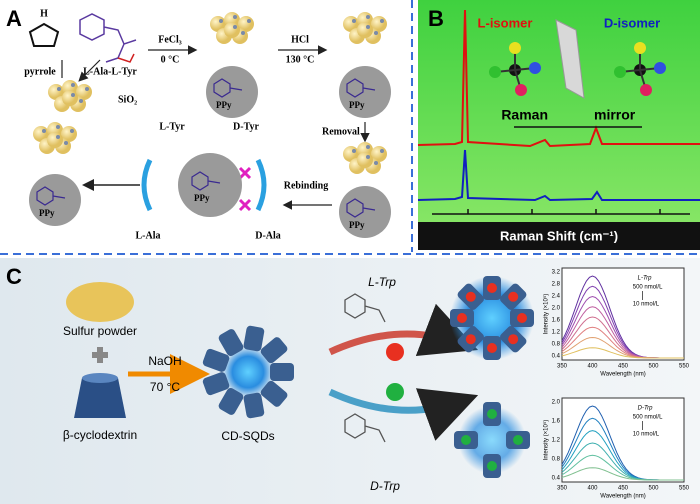 This screenshot has width=700, height=504. What do you see at coordinates (570, 59) in the screenshot?
I see `mirror-plane` at bounding box center [570, 59].